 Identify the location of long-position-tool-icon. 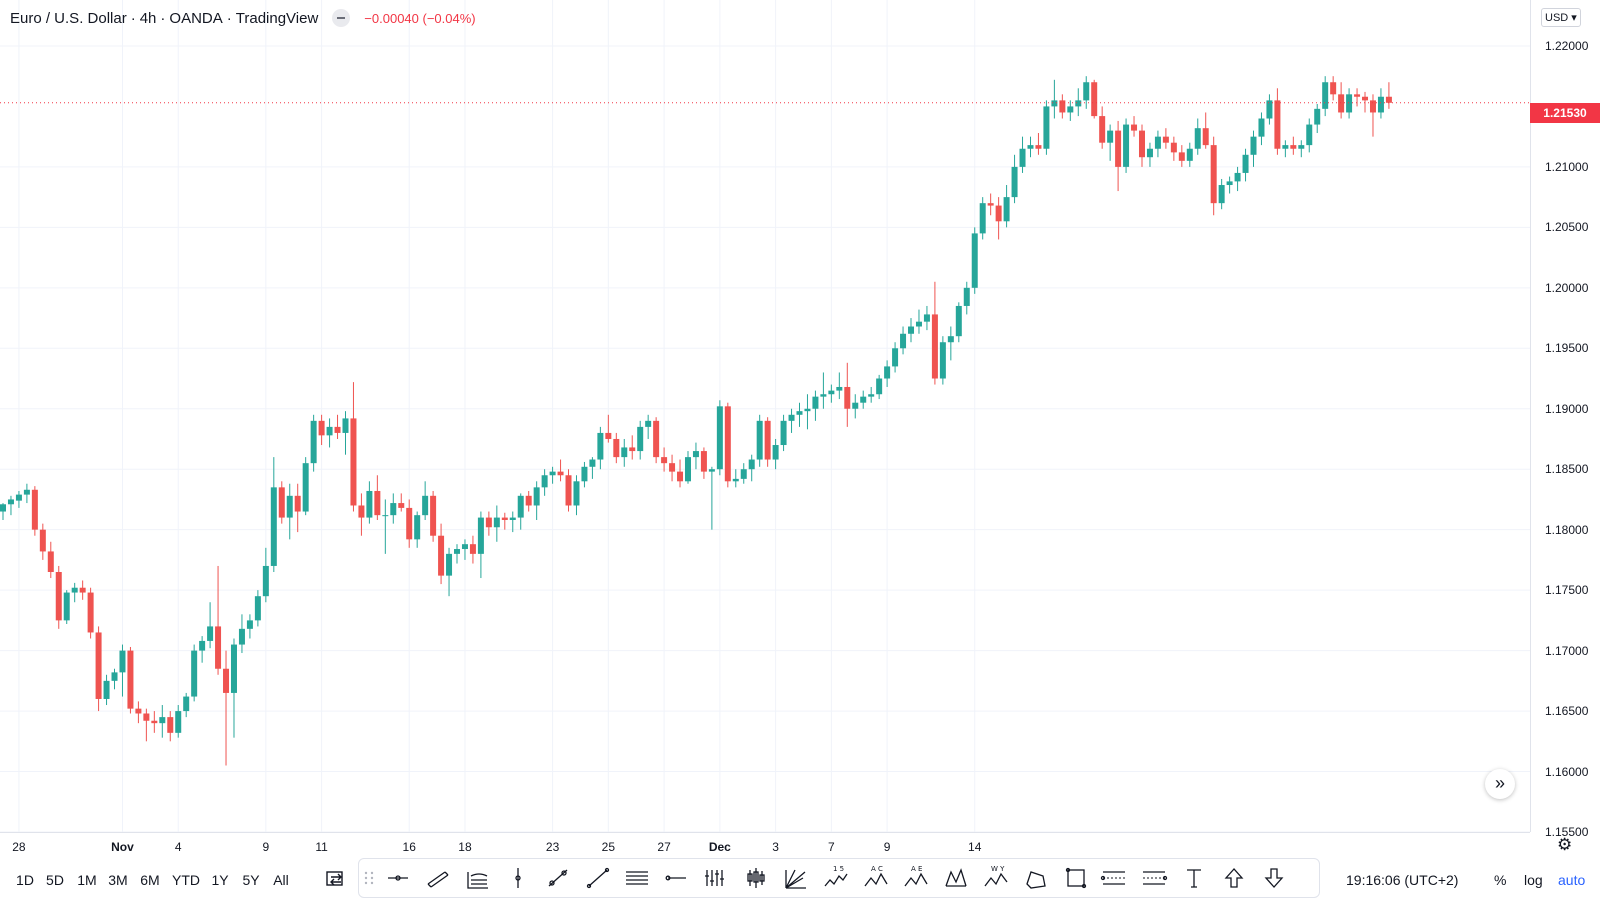
(1112, 878).